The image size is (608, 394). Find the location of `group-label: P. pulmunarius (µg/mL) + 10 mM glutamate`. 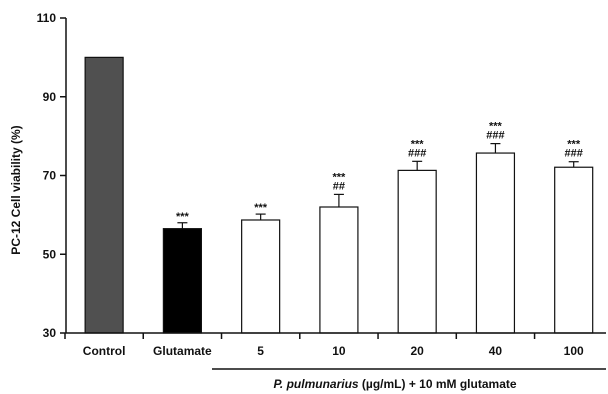

group-label: P. pulmunarius (µg/mL) + 10 mM glutamate is located at coordinates (394, 384).